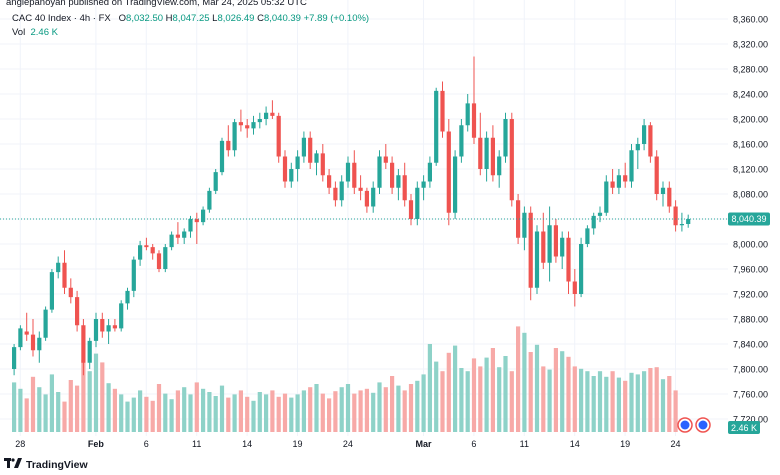 The width and height of the screenshot is (780, 475). What do you see at coordinates (191, 18) in the screenshot?
I see `high-value: 8,047.25` at bounding box center [191, 18].